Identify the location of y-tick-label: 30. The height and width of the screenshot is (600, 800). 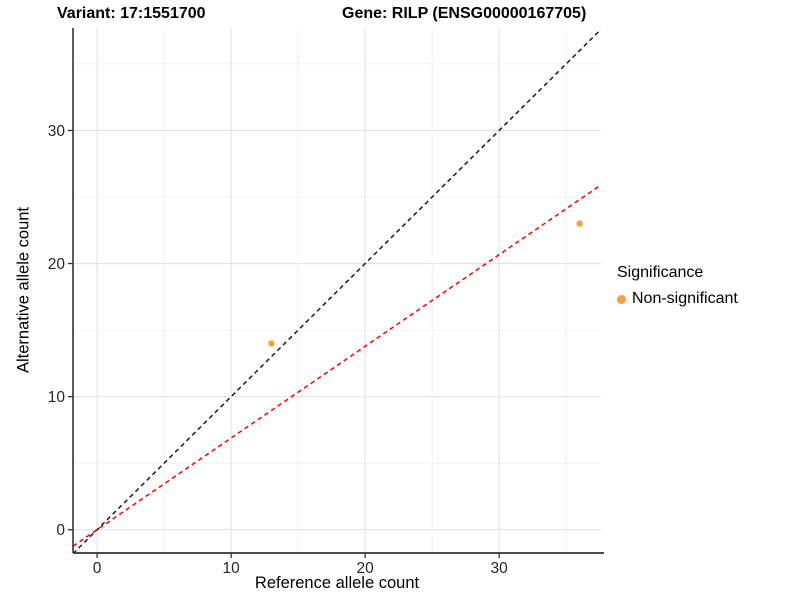
(57, 131).